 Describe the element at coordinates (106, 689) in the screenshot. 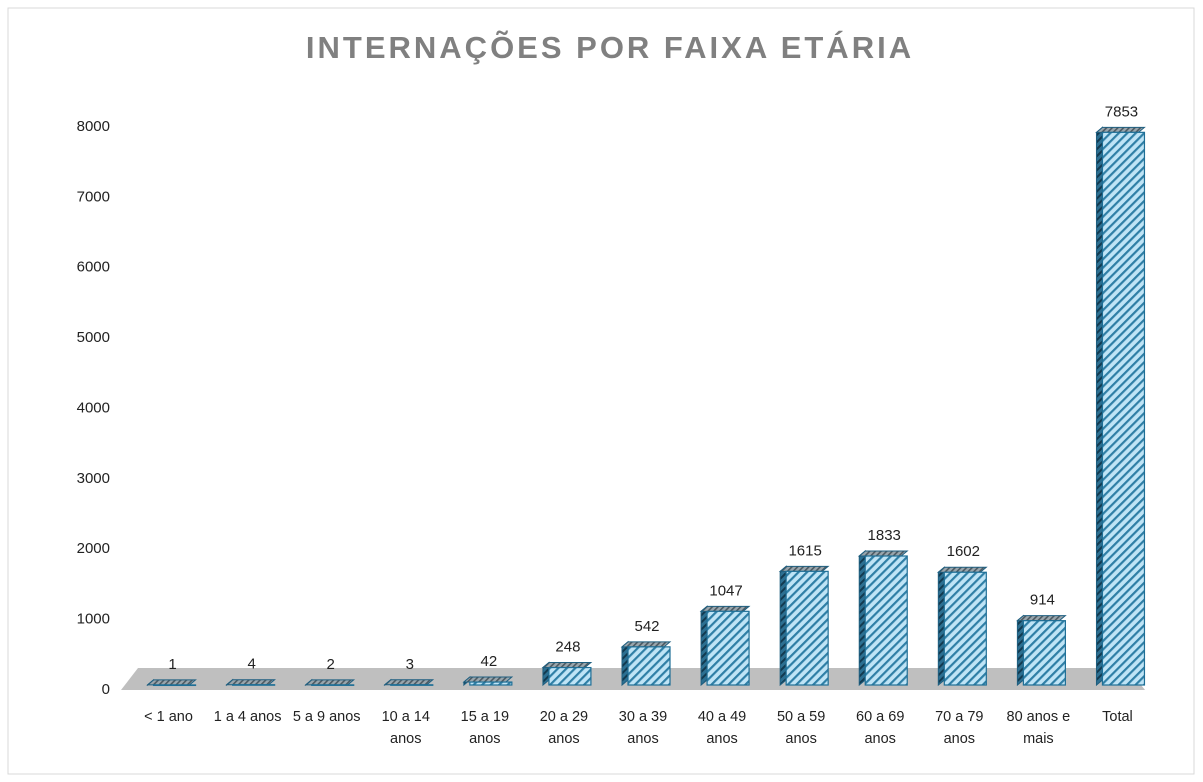

I see `y-tick-label: 0` at that location.